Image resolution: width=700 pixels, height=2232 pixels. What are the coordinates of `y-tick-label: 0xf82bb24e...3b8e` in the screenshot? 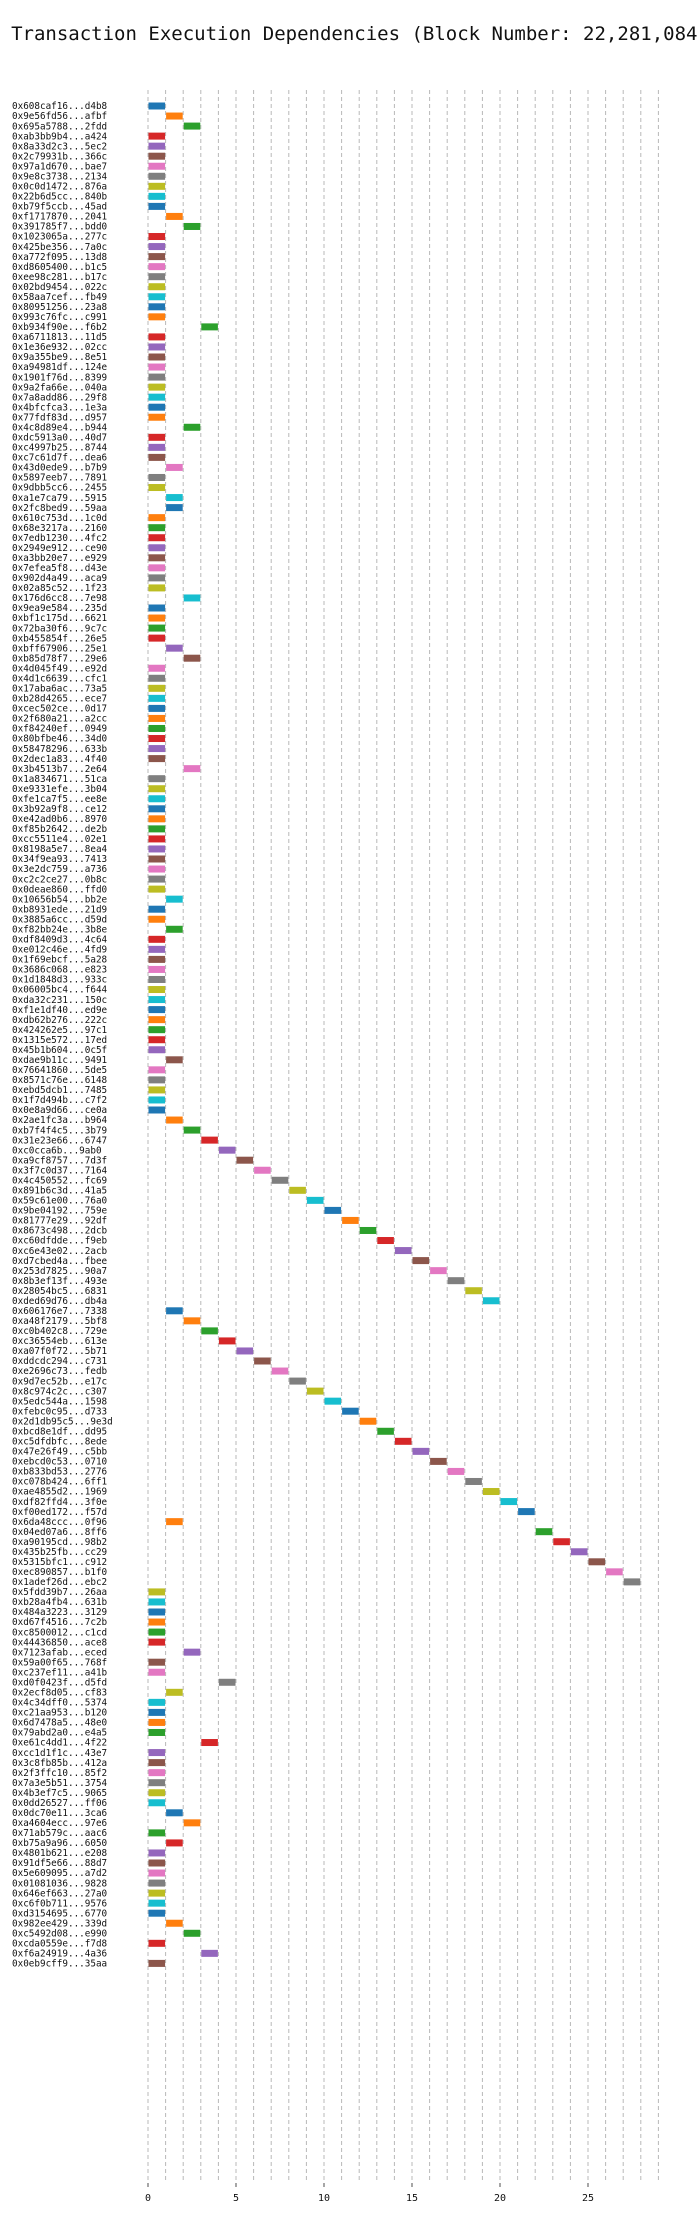 It's located at (60, 929).